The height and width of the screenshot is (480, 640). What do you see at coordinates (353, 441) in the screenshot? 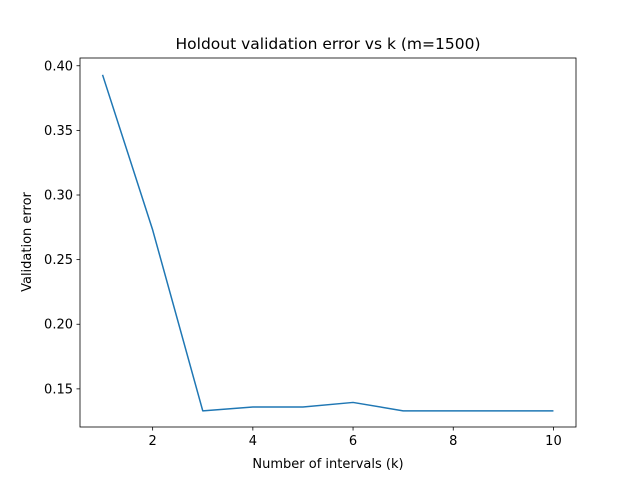
I see `x-tick-label: 6` at bounding box center [353, 441].